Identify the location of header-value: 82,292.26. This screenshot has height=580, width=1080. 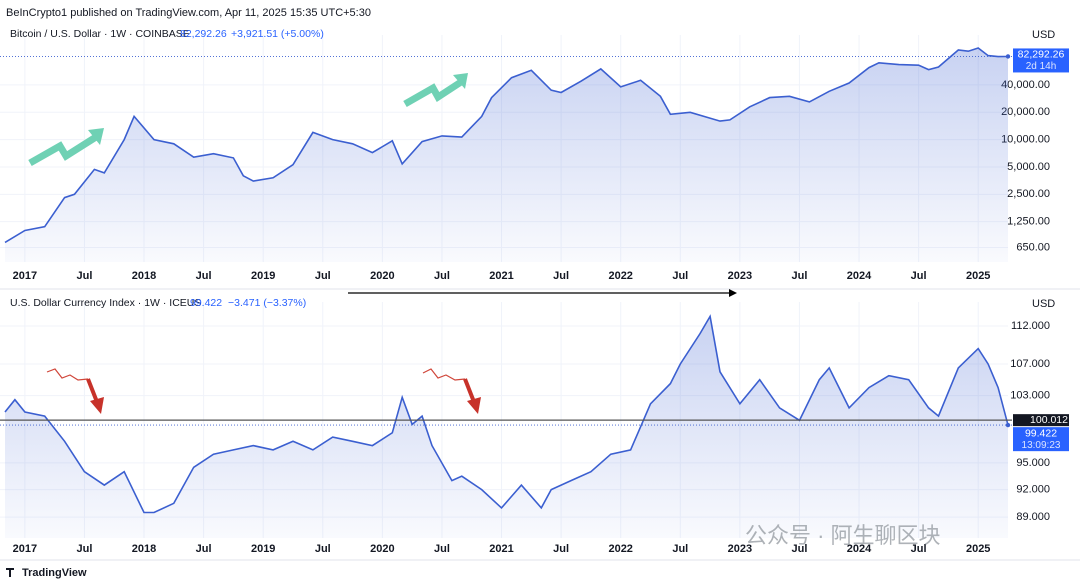
(203, 34).